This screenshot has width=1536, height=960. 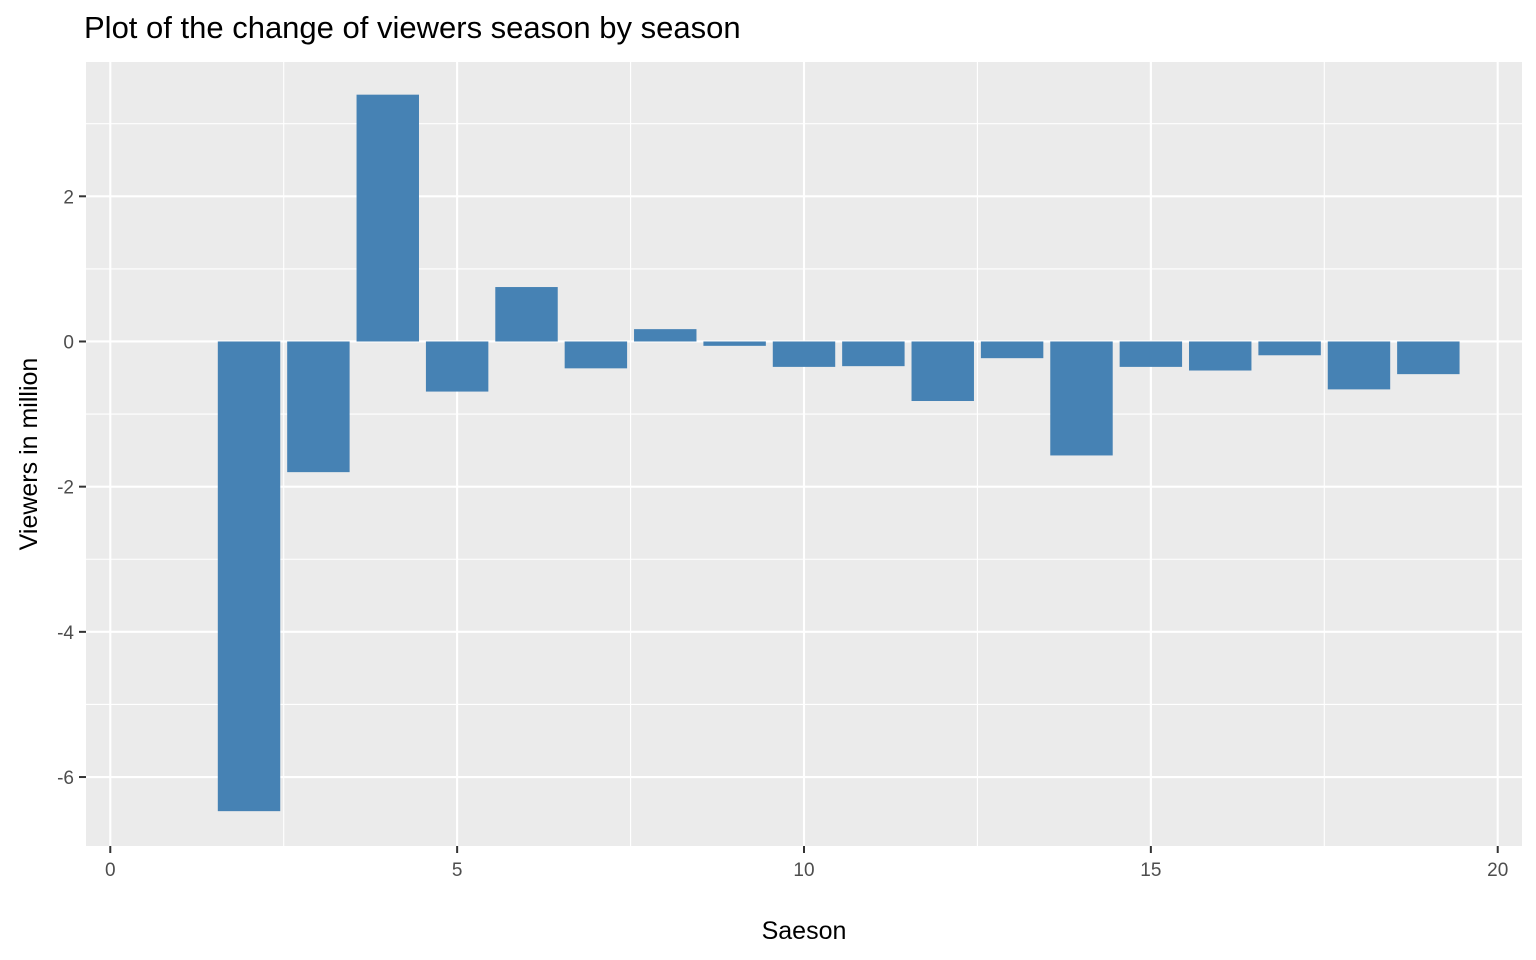 What do you see at coordinates (65, 778) in the screenshot?
I see `y-tick-label: -6` at bounding box center [65, 778].